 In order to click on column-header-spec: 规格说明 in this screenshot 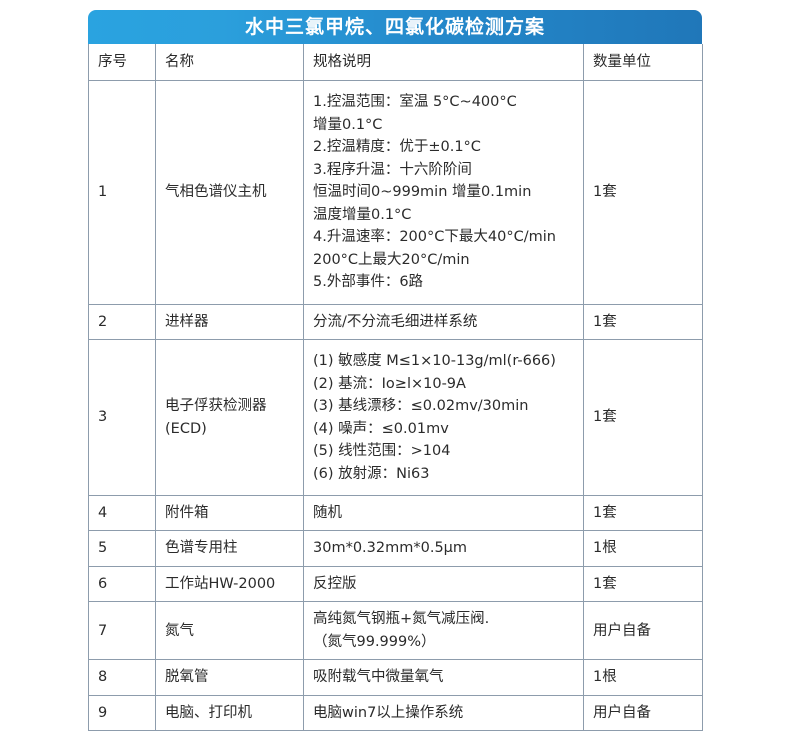, I will do `click(443, 63)`.